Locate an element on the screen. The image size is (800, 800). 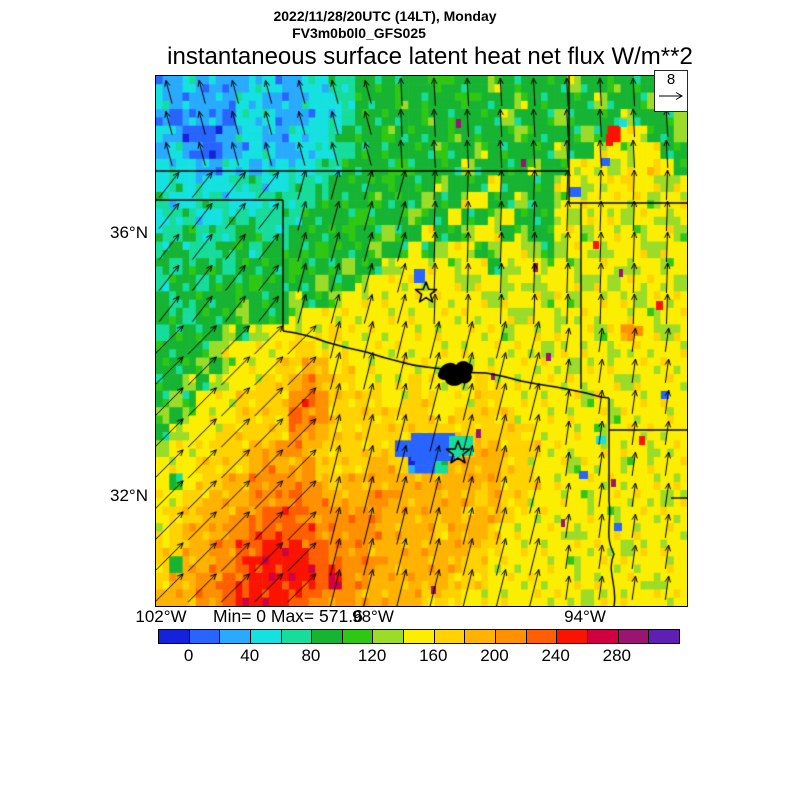
wind-reference-box: 8 is located at coordinates (671, 91).